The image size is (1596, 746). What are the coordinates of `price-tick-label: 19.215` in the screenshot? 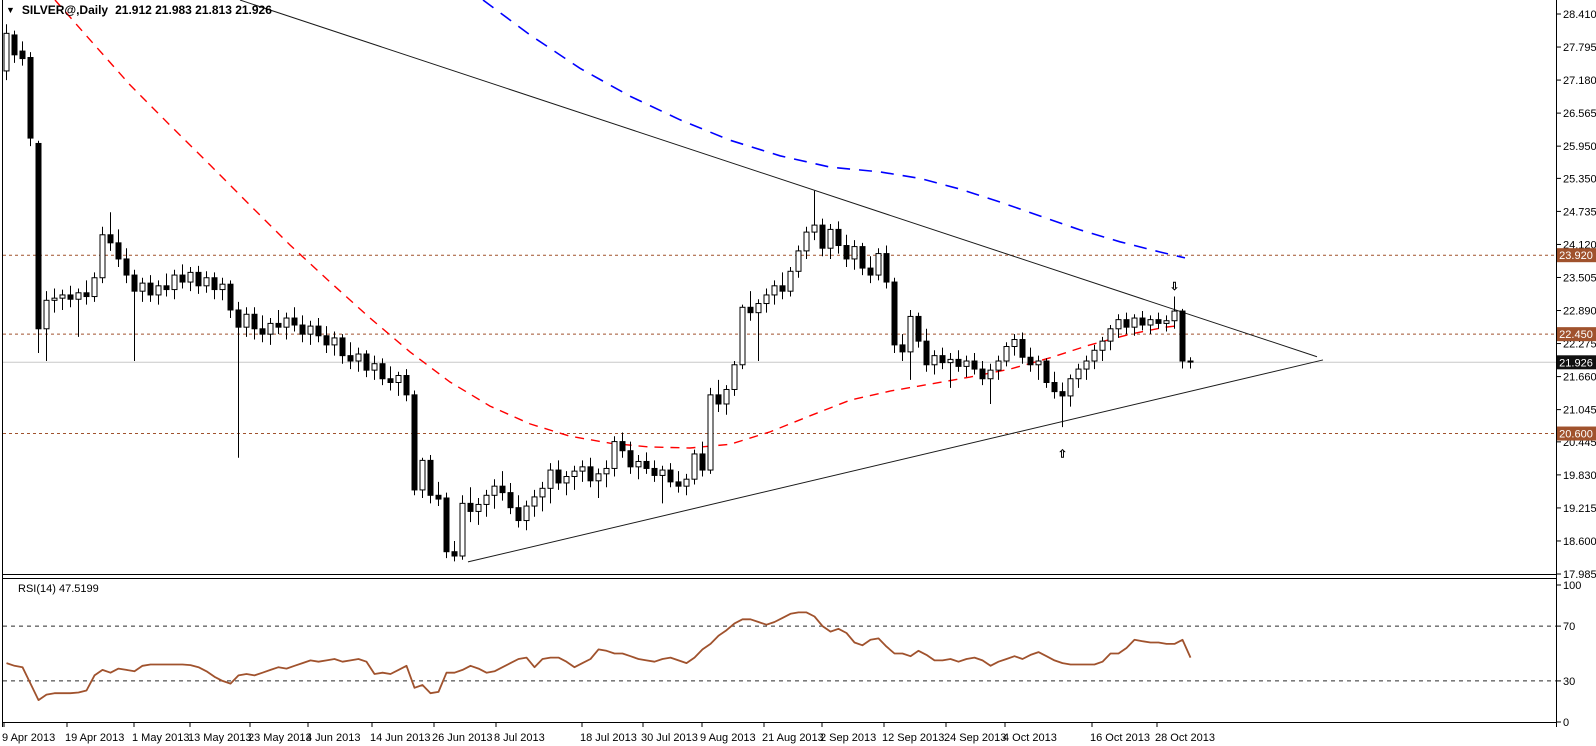 It's located at (1579, 509).